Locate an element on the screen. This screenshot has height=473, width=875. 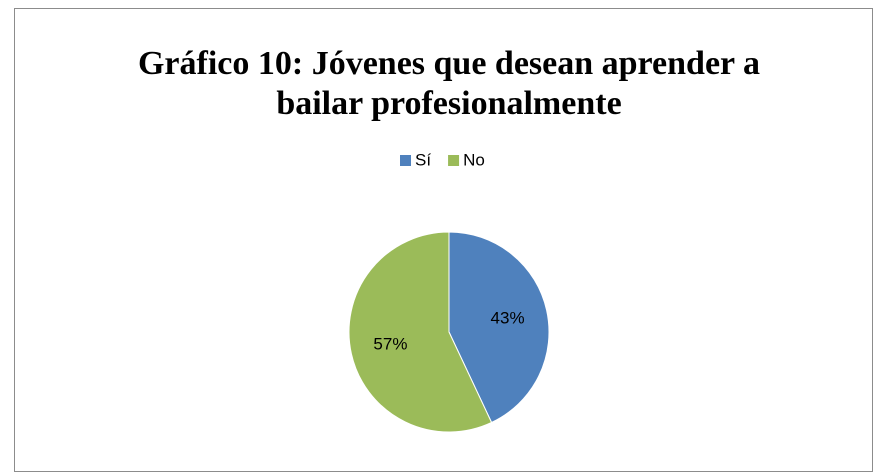
legend-label: Sí is located at coordinates (423, 159).